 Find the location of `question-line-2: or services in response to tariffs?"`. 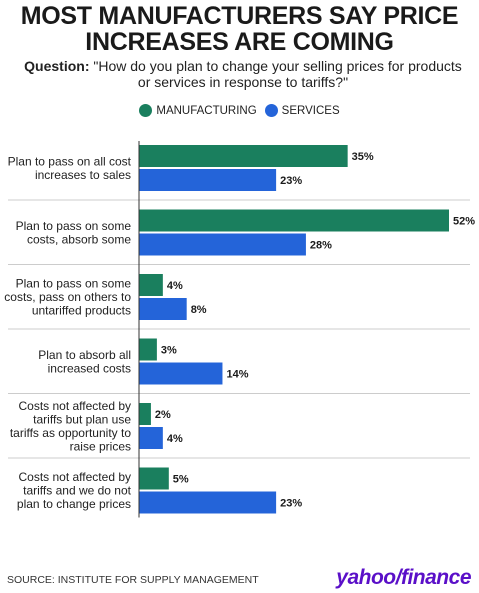

question-line-2: or services in response to tariffs?" is located at coordinates (243, 82).